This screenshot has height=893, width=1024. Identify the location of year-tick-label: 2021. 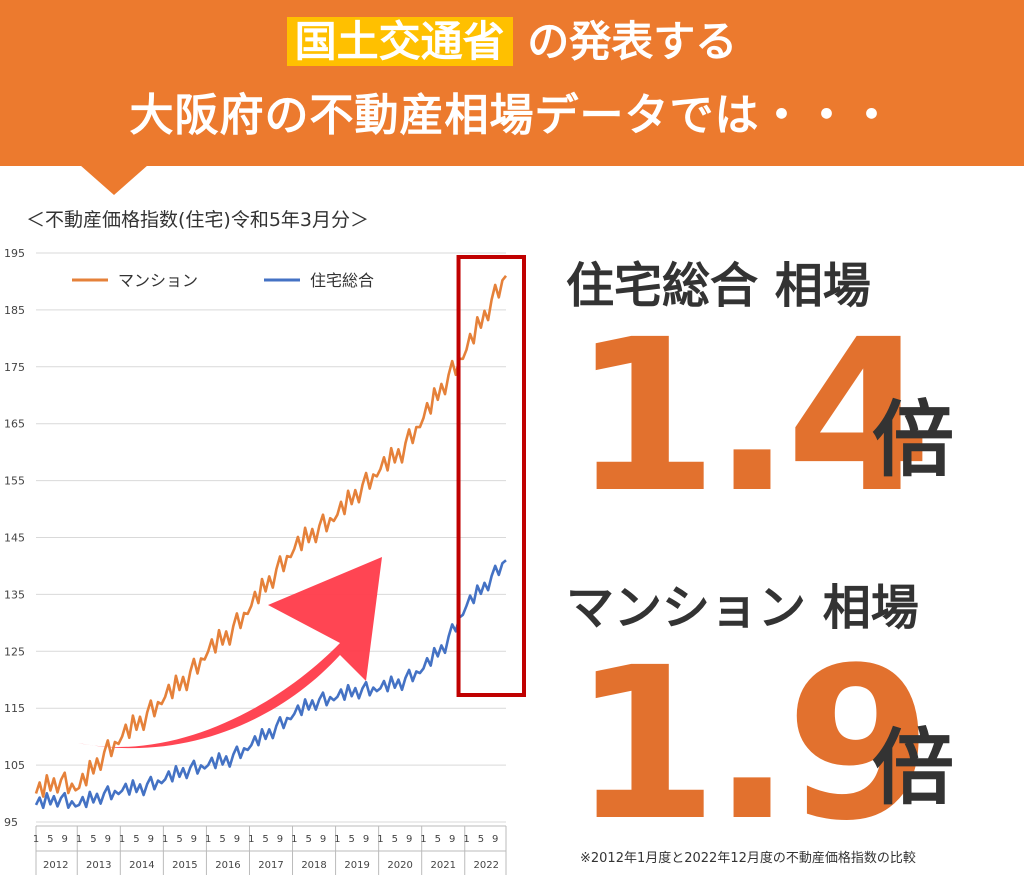
(442, 865).